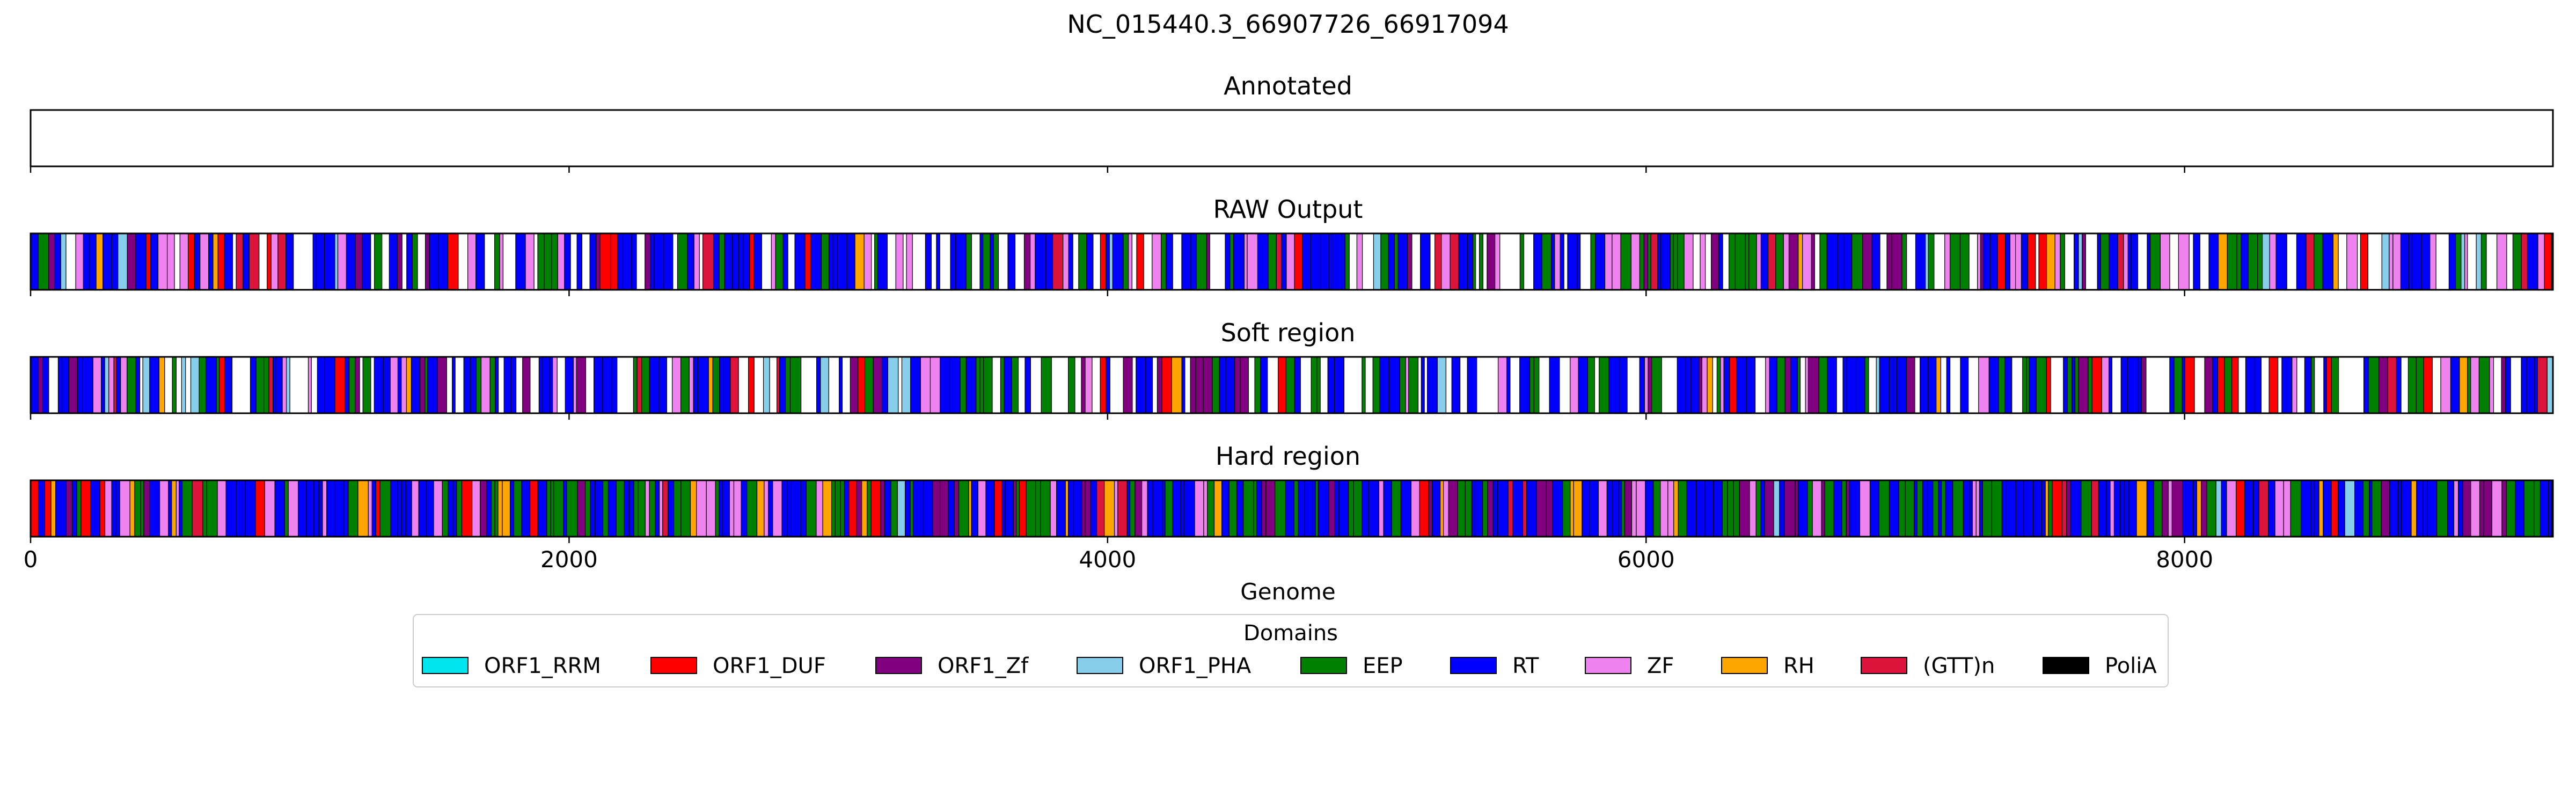 This screenshot has width=2576, height=805. What do you see at coordinates (1287, 592) in the screenshot?
I see `x-axis-label: Genome` at bounding box center [1287, 592].